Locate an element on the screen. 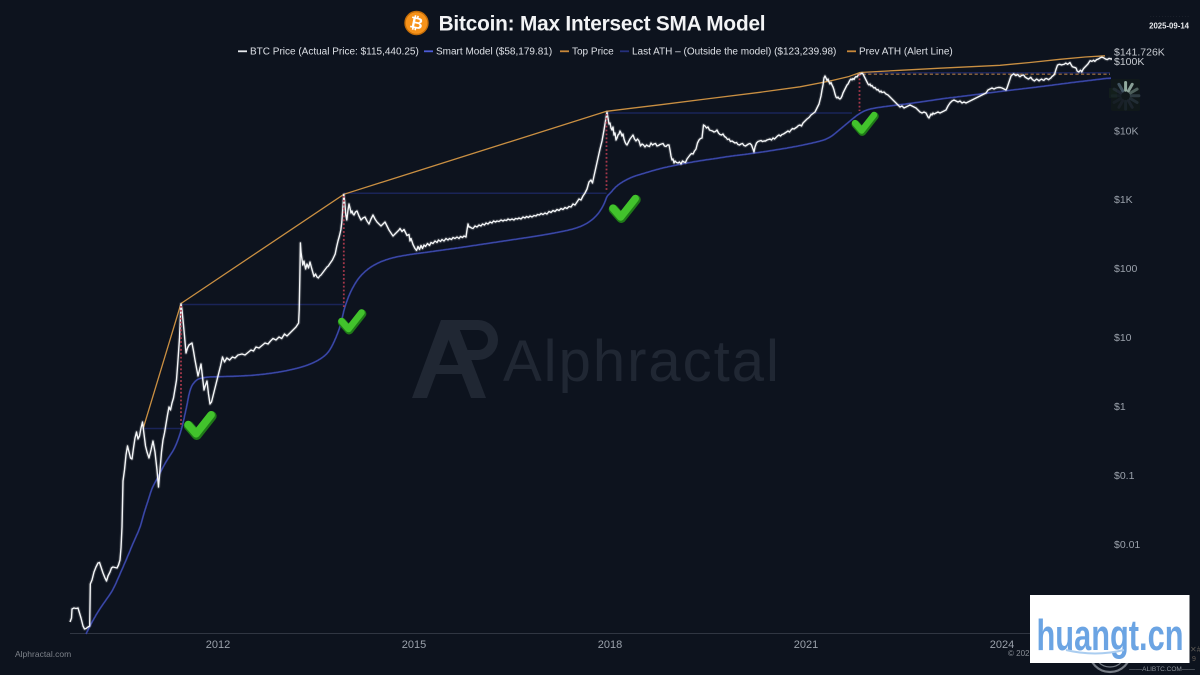 This screenshot has height=675, width=1200. svg-text: $141.726K is located at coordinates (1139, 53).